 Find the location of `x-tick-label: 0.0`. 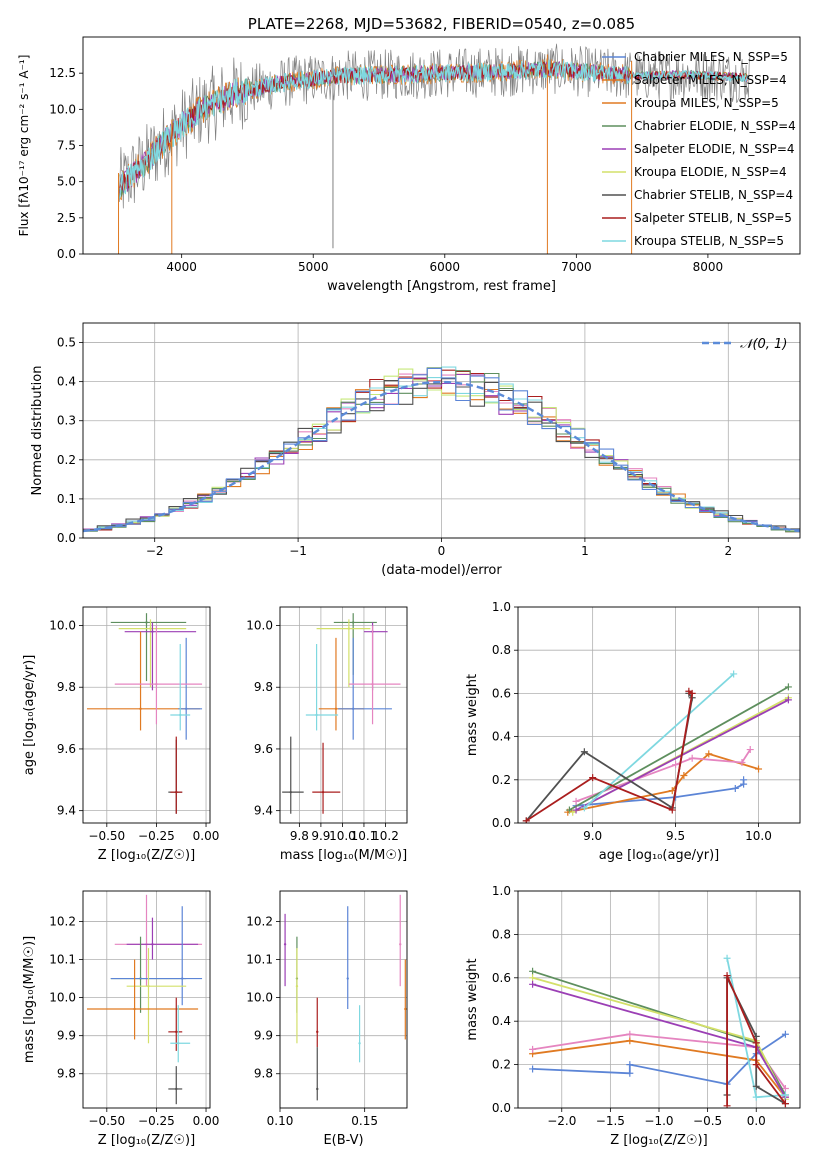

x-tick-label: 0.0 is located at coordinates (756, 1121).